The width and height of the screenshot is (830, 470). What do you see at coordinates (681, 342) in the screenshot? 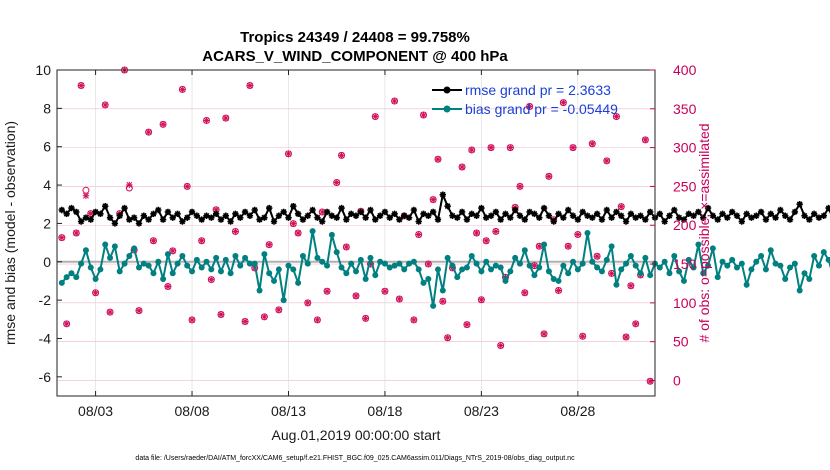
I see `y-right-tick-label: 50` at bounding box center [681, 342].